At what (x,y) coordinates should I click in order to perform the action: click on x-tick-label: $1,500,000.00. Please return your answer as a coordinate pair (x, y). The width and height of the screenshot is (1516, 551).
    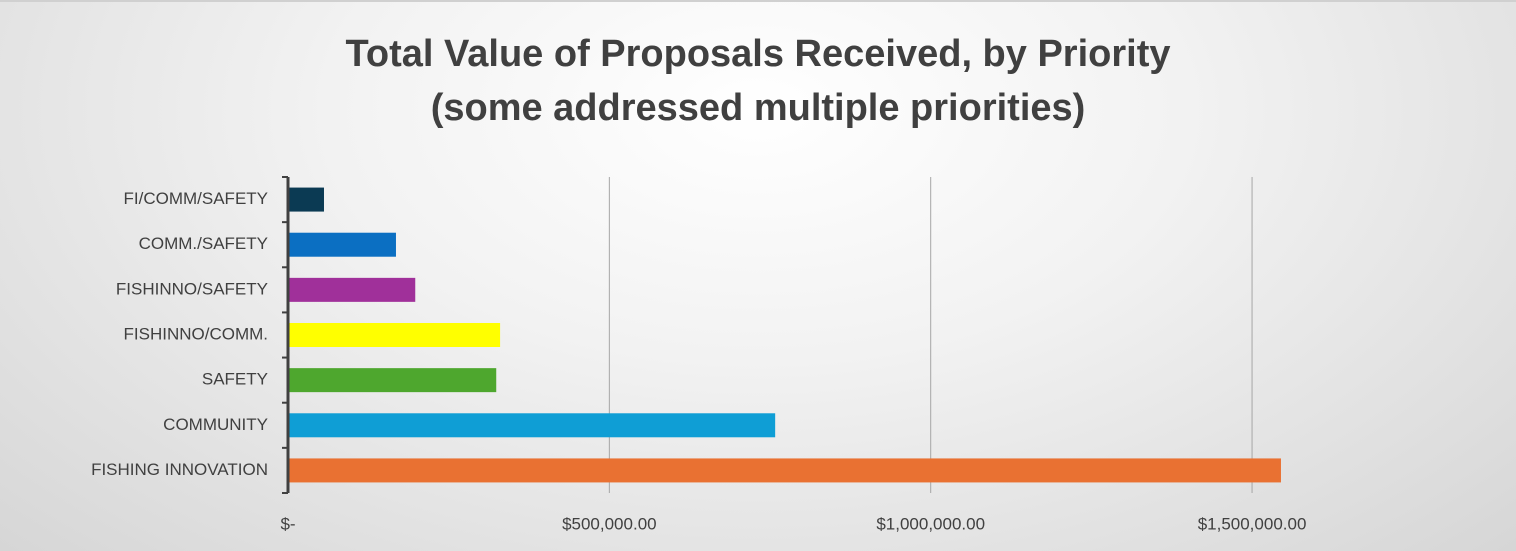
    Looking at the image, I should click on (1252, 523).